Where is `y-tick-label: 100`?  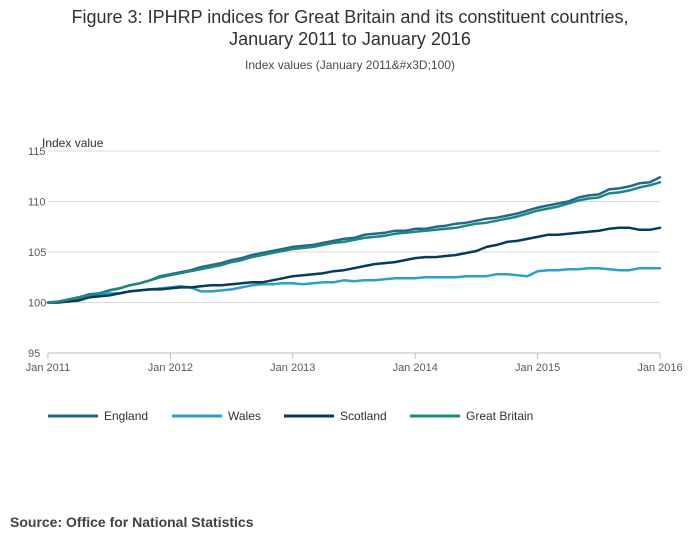
y-tick-label: 100 is located at coordinates (37, 304).